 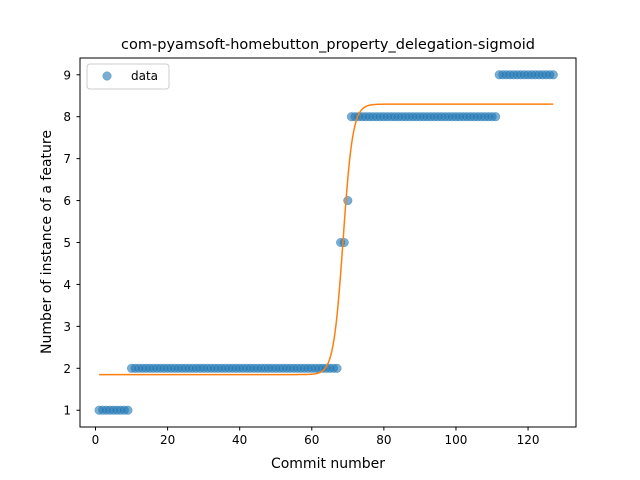 What do you see at coordinates (67, 327) in the screenshot?
I see `y-tick-label: 3` at bounding box center [67, 327].